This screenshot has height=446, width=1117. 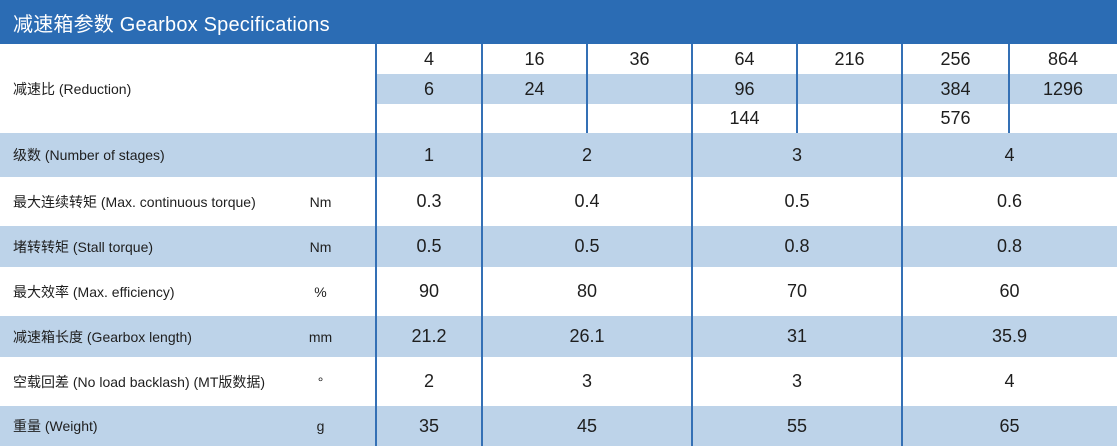 What do you see at coordinates (139, 381) in the screenshot?
I see `row-label: 空载回差 (No load backlash) (MT版数据)` at bounding box center [139, 381].